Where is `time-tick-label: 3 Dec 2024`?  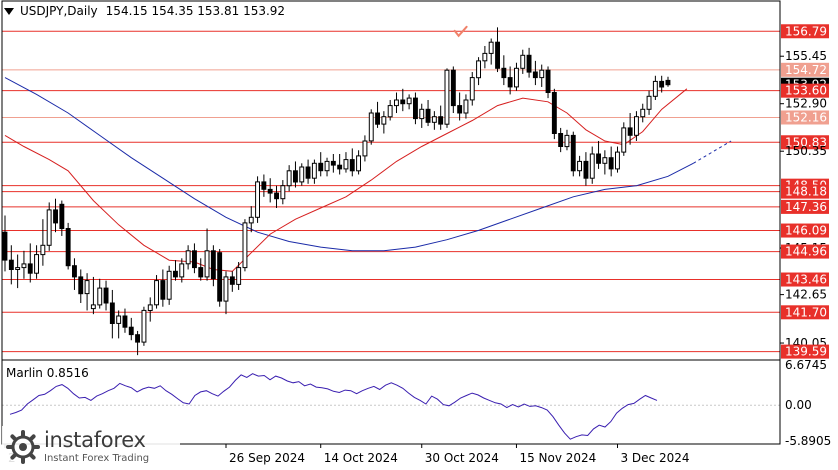 time-tick-label: 3 Dec 2024 is located at coordinates (654, 458).